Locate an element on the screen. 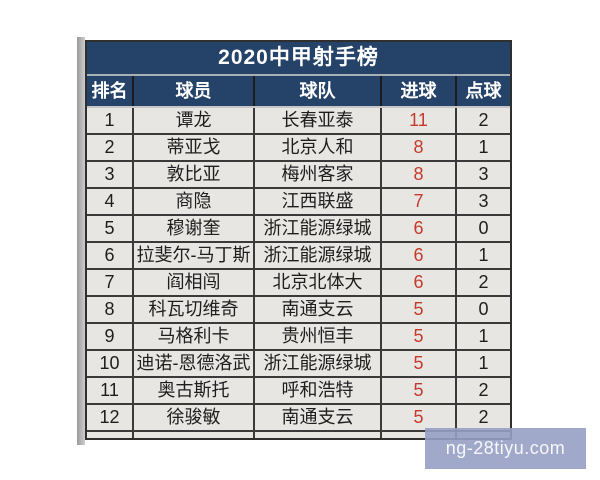  cell-goals: 7 is located at coordinates (417, 201).